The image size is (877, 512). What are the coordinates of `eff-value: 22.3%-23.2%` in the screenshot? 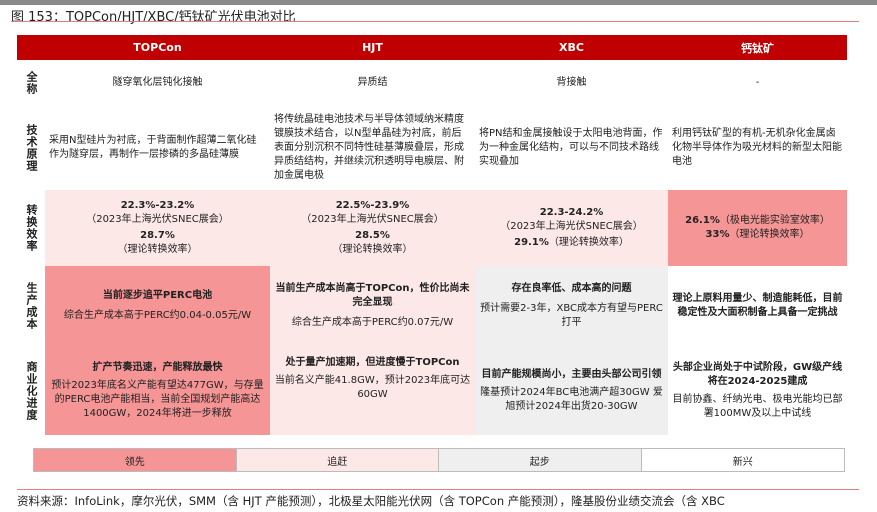 It's located at (157, 205).